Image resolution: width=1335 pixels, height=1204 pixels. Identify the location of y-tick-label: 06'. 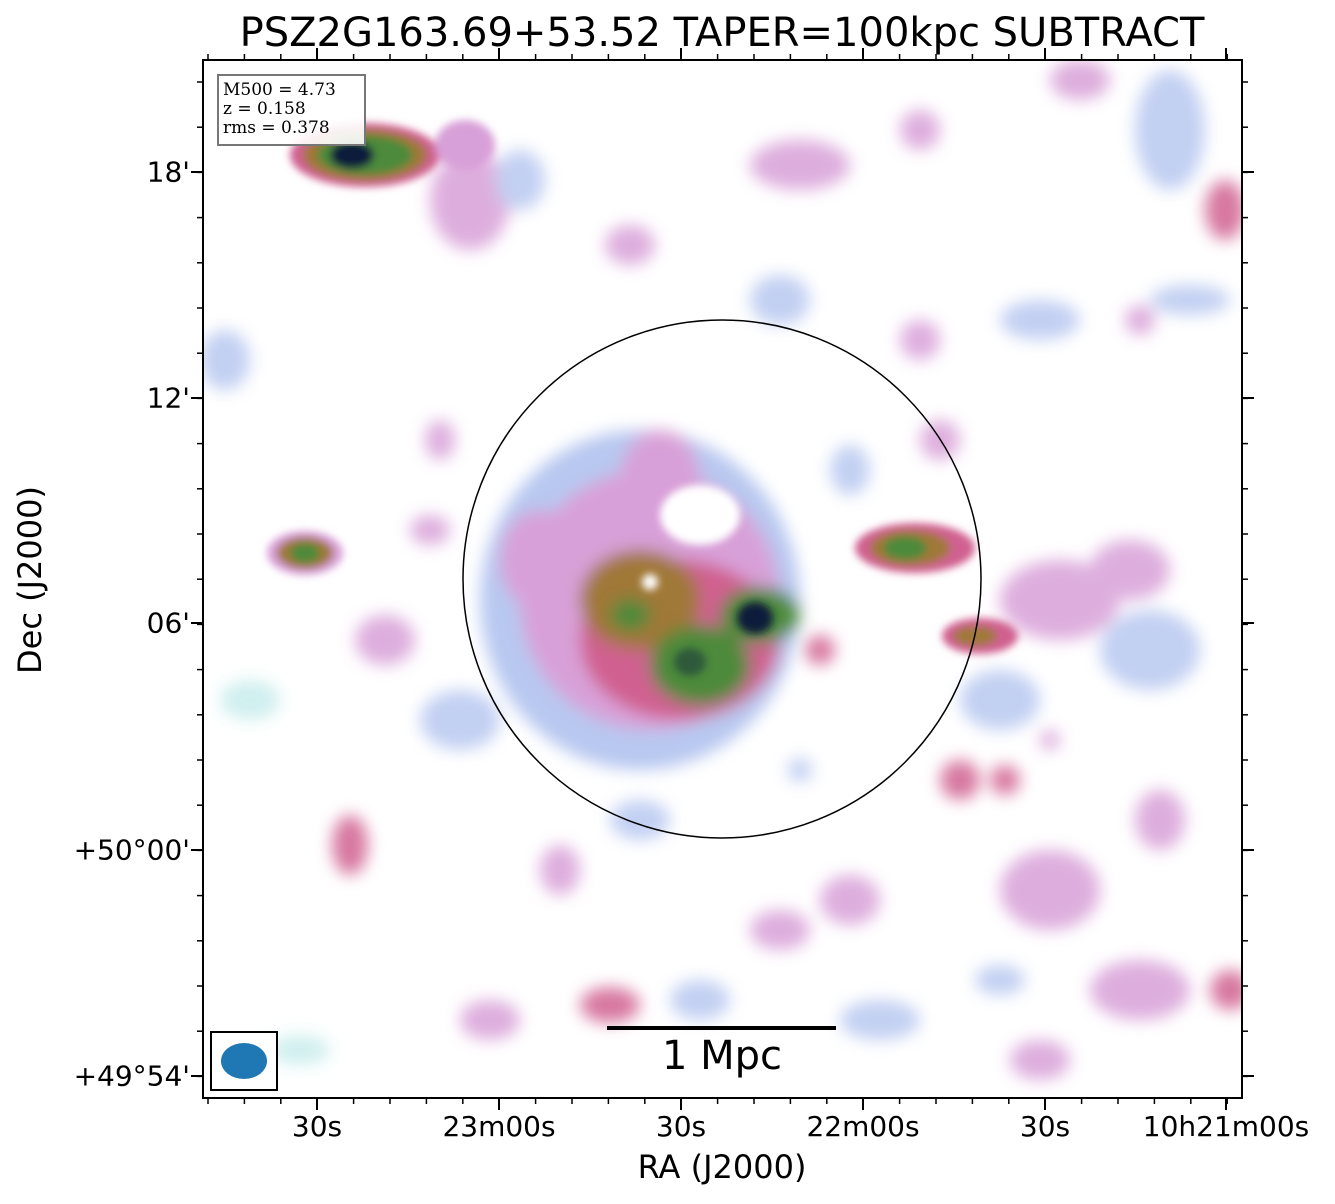
(168, 623).